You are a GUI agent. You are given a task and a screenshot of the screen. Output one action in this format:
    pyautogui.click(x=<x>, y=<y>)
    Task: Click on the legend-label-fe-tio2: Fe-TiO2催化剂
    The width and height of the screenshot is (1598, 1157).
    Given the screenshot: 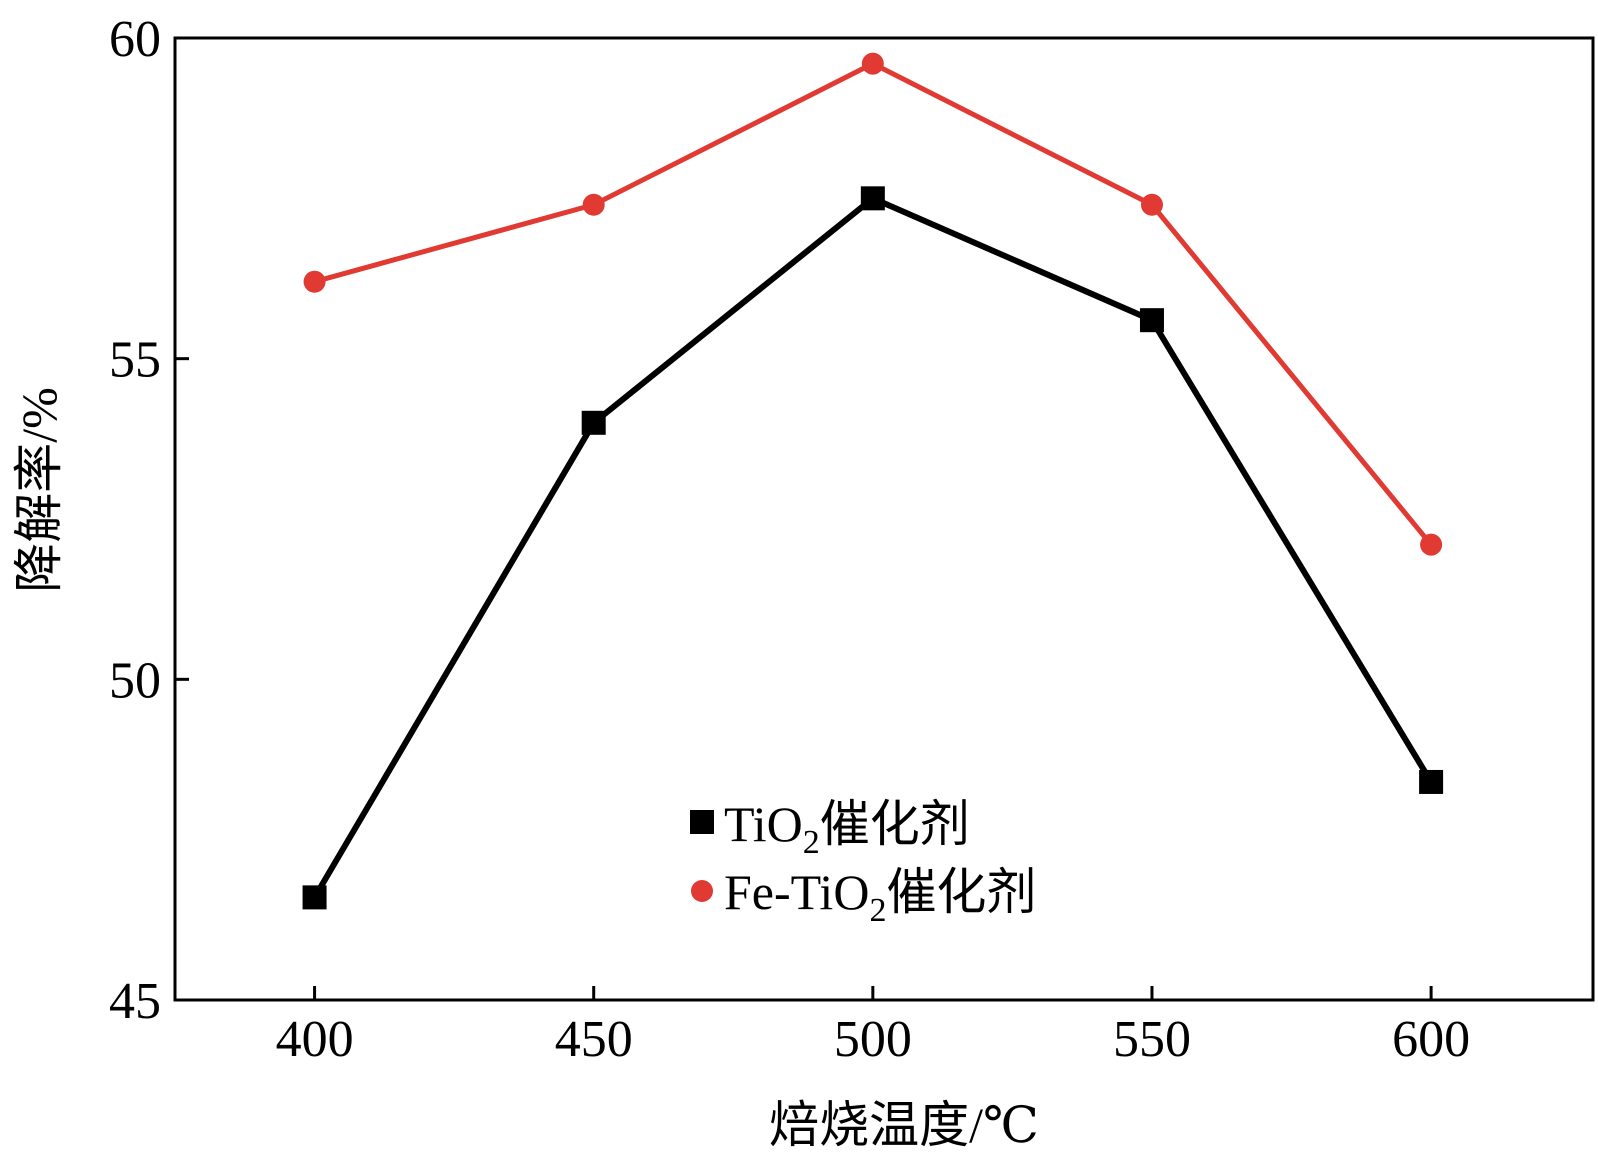 What is the action you would take?
    pyautogui.click(x=880, y=896)
    